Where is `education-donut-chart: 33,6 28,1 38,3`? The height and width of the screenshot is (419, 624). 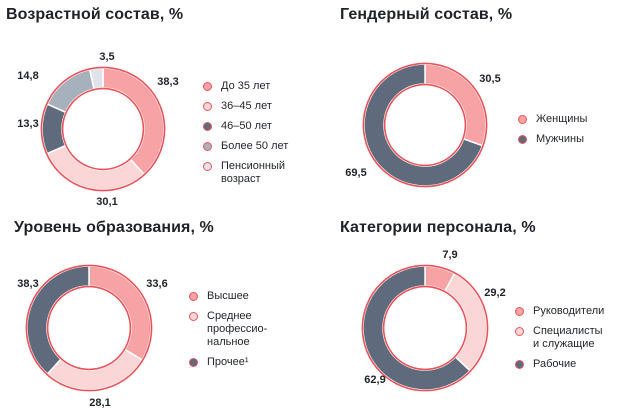 education-donut-chart: 33,6 28,1 38,3 is located at coordinates (92, 336).